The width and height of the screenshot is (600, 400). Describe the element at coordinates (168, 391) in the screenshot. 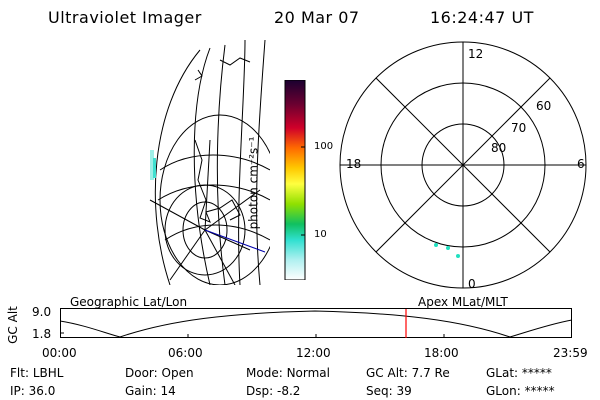

I see `status-gain-value: 14` at that location.